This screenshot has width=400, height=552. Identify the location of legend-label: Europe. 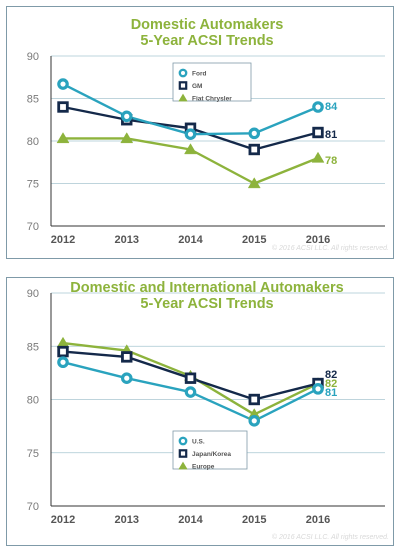
(203, 466).